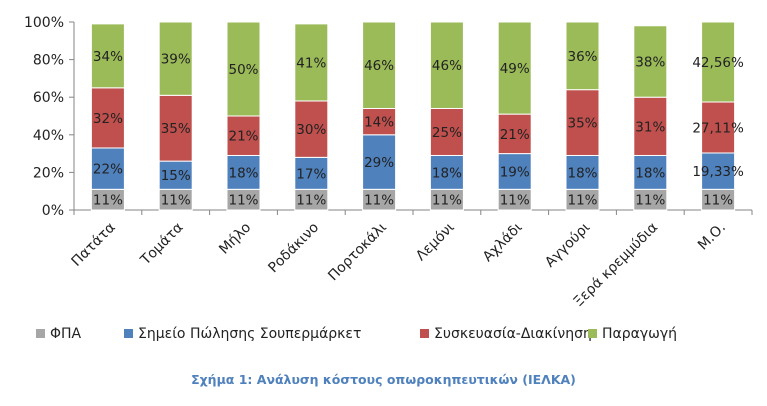 This screenshot has height=406, width=767. I want to click on data-label: 30%, so click(311, 130).